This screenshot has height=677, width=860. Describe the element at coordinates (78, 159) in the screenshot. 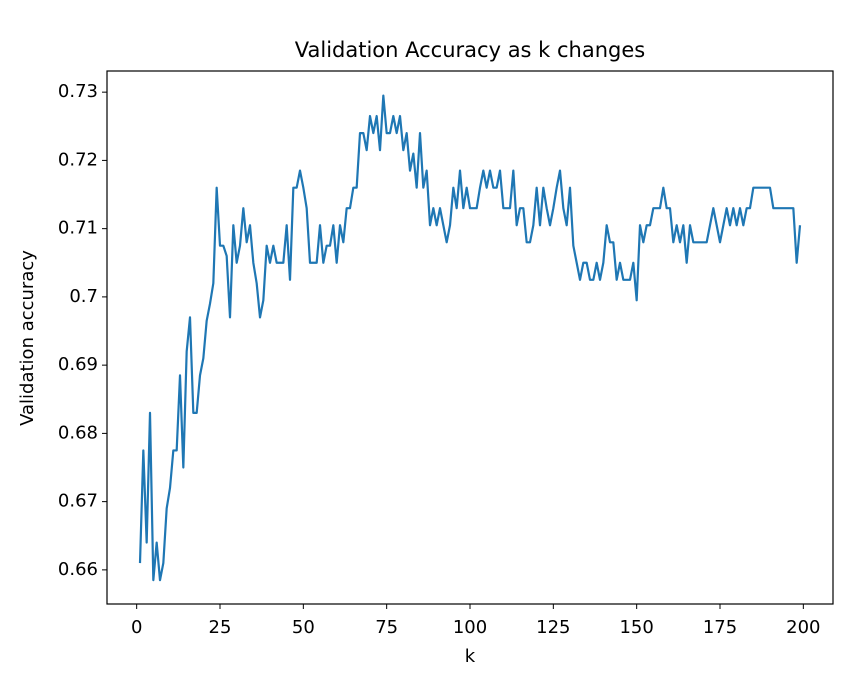

I see `y-tick-label: 0.72` at that location.